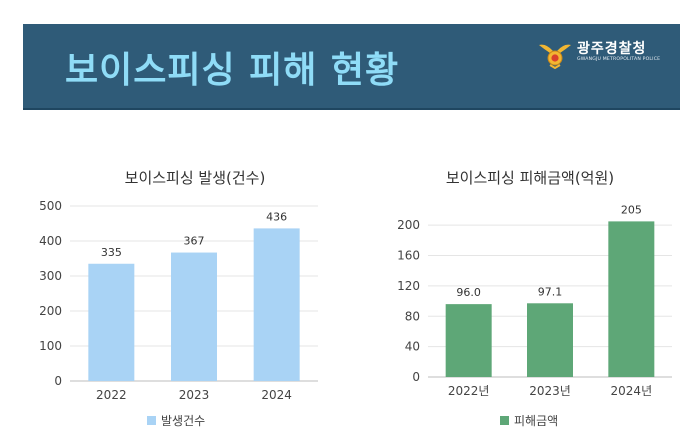 The width and height of the screenshot is (700, 438). Describe the element at coordinates (631, 209) in the screenshot. I see `chart2-data-label: 205` at that location.